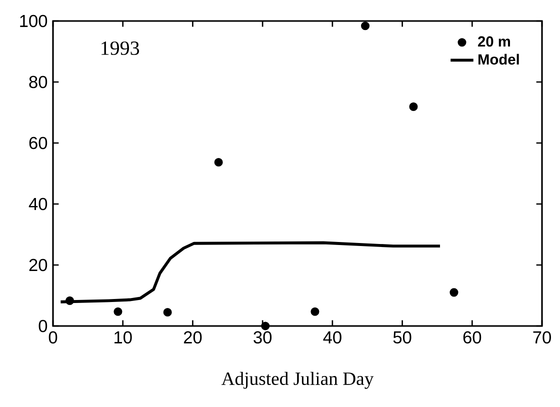 The width and height of the screenshot is (560, 407). I want to click on y-tick-label: 100, so click(34, 21).